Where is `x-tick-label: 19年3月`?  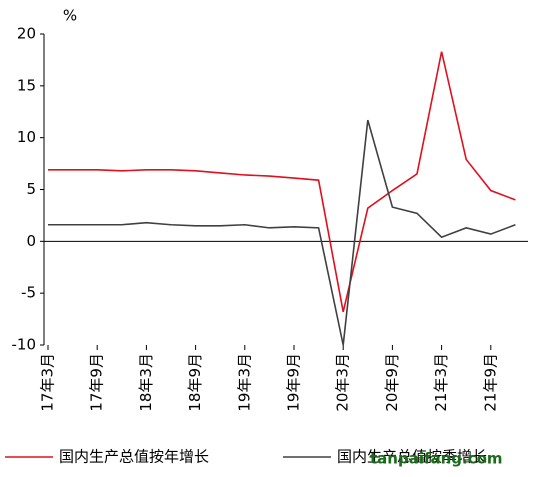 x-tick-label: 19年3月 is located at coordinates (244, 382).